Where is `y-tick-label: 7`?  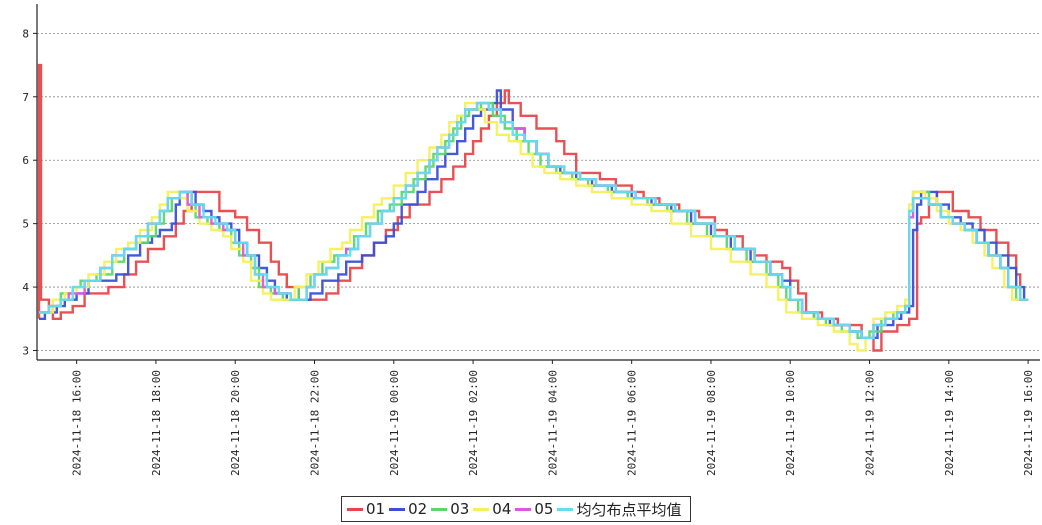 y-tick-label: 7 is located at coordinates (25, 97).